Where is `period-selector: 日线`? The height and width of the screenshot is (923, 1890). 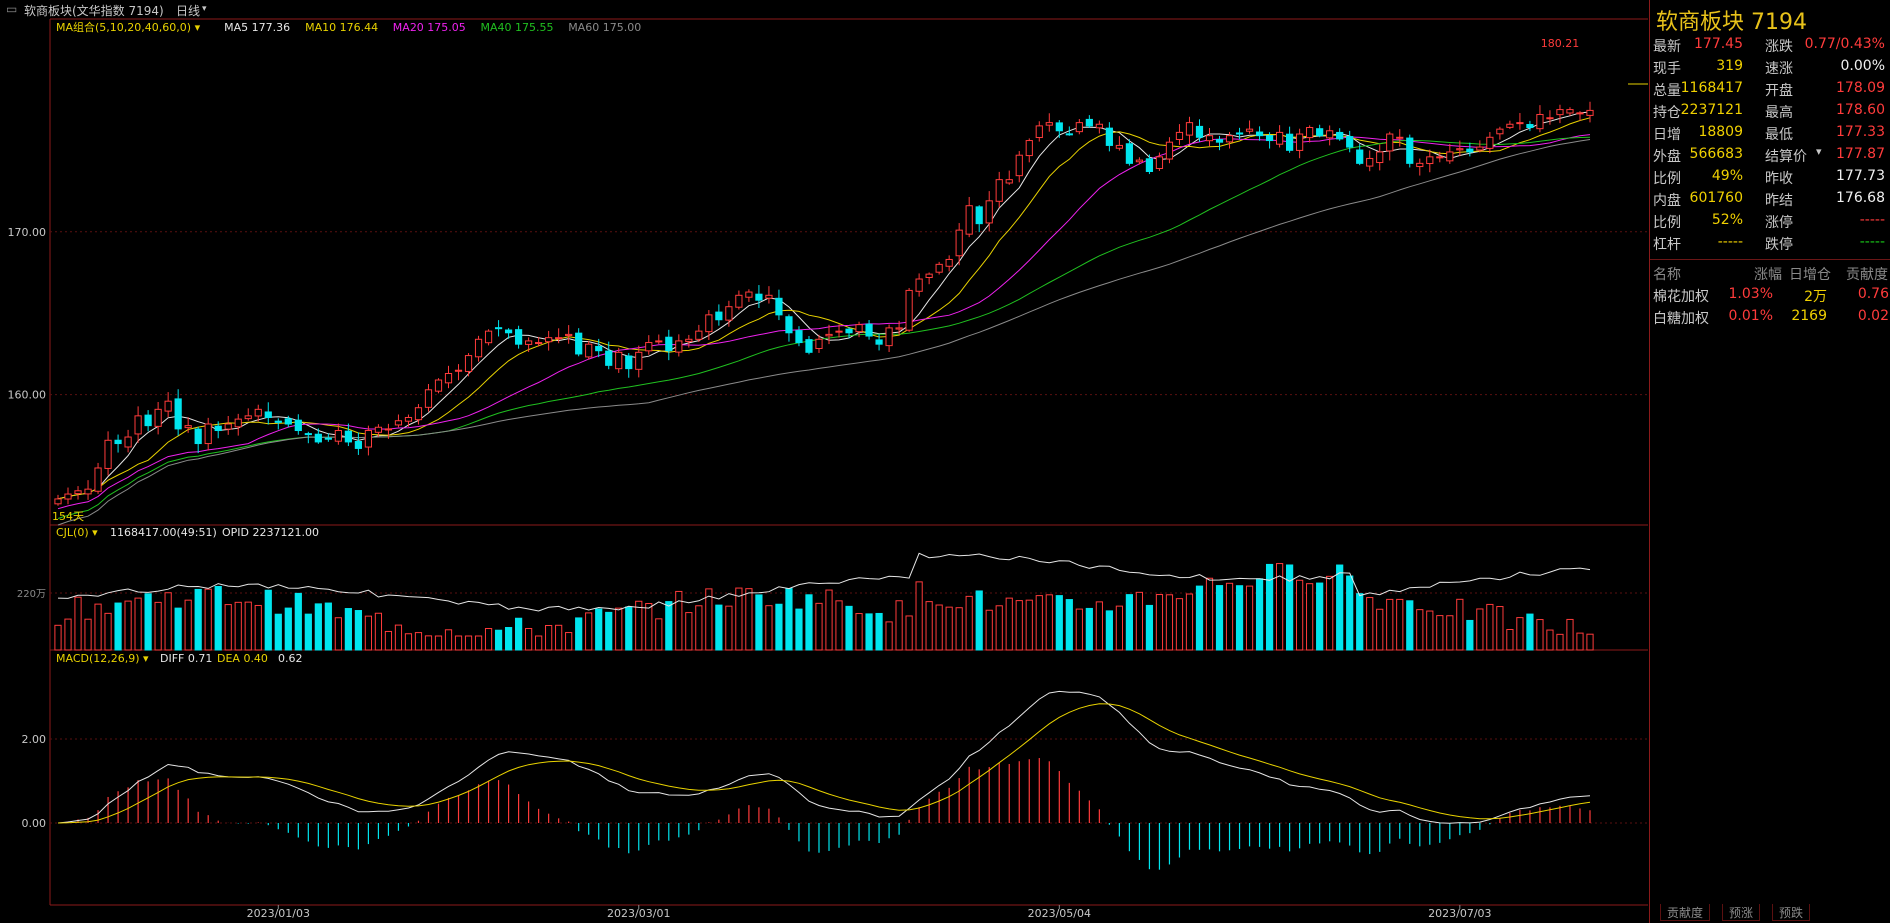
period-selector: 日线 is located at coordinates (188, 11).